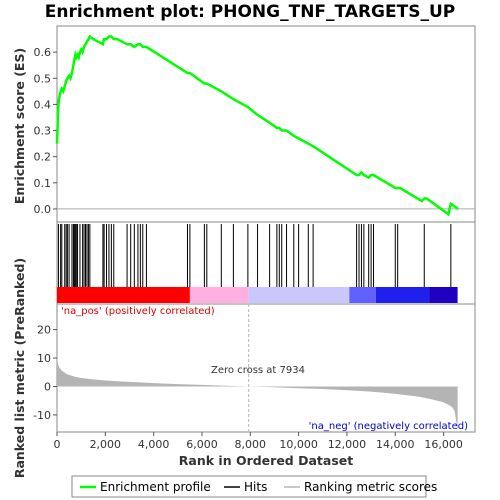 This screenshot has width=500, height=500. What do you see at coordinates (42, 415) in the screenshot?
I see `metric-y-tick-label: -10` at bounding box center [42, 415].